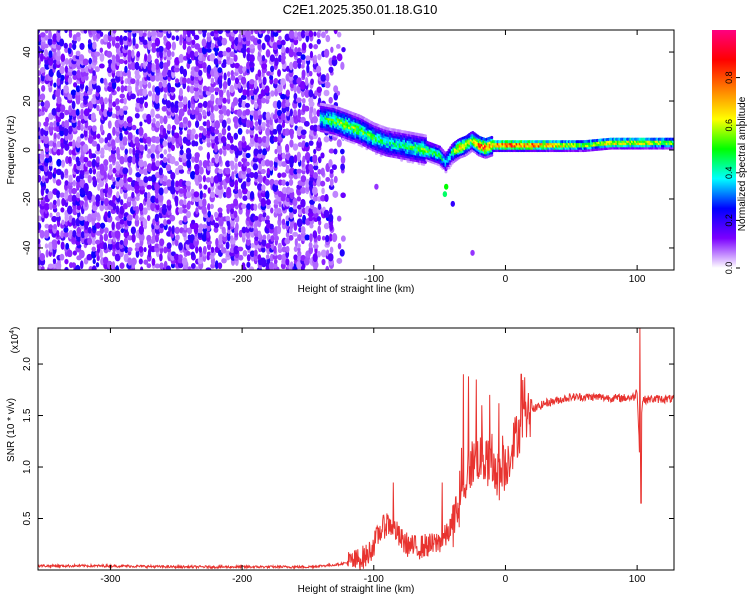 The width and height of the screenshot is (750, 600). What do you see at coordinates (11, 430) in the screenshot?
I see `snr-y-axis-label: SNR (10 * v/v)` at bounding box center [11, 430].